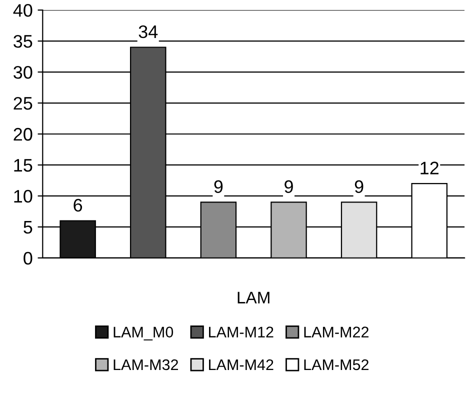 The image size is (474, 403). I want to click on y-tick-label: 15, so click(23, 165).